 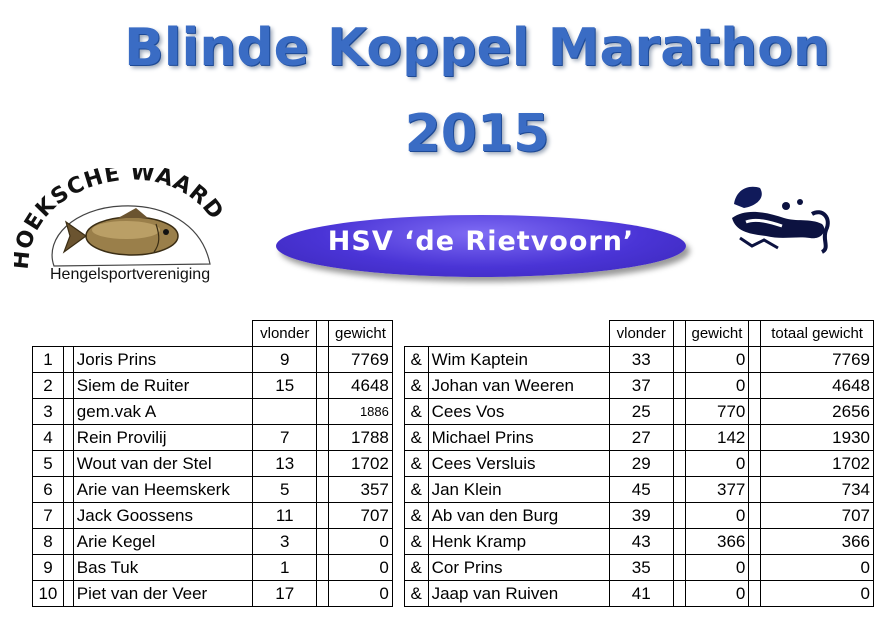 I want to click on angler-2-vlonder: 29, so click(x=641, y=463).